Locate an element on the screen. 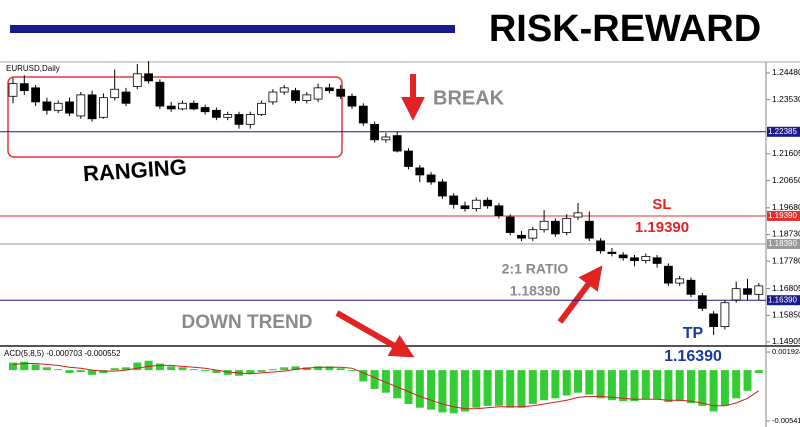 The image size is (800, 427). annotation: 1.19390 is located at coordinates (662, 227).